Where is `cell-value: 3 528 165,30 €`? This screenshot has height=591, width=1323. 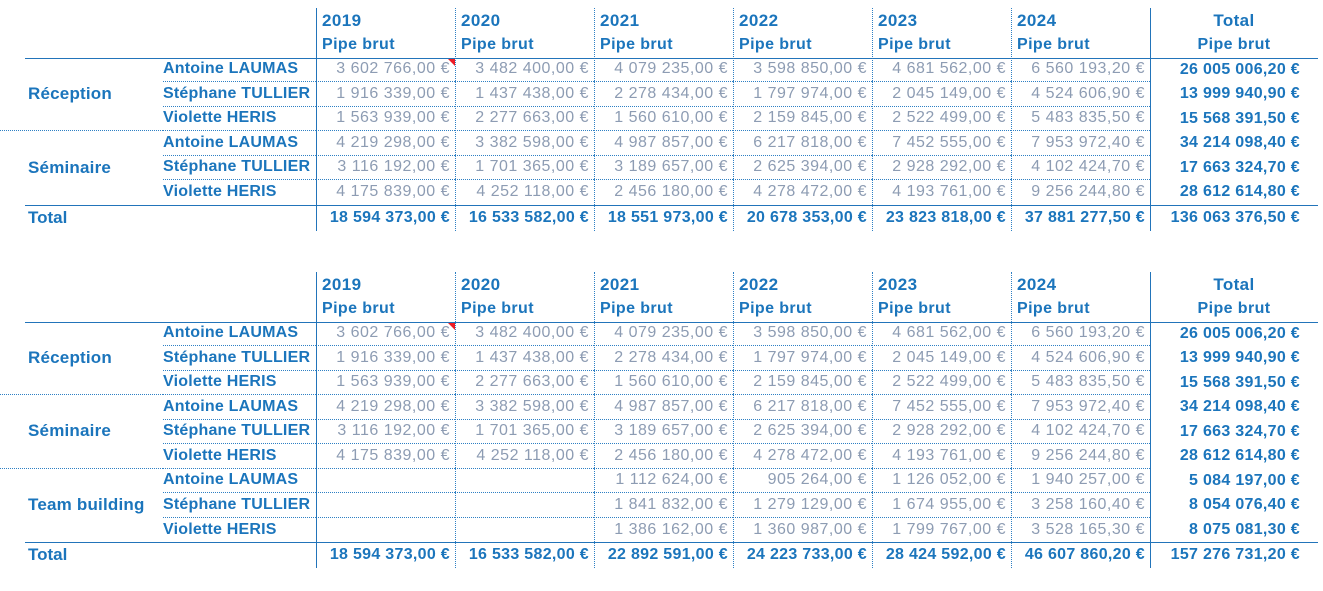 cell-value: 3 528 165,30 € is located at coordinates (1088, 529).